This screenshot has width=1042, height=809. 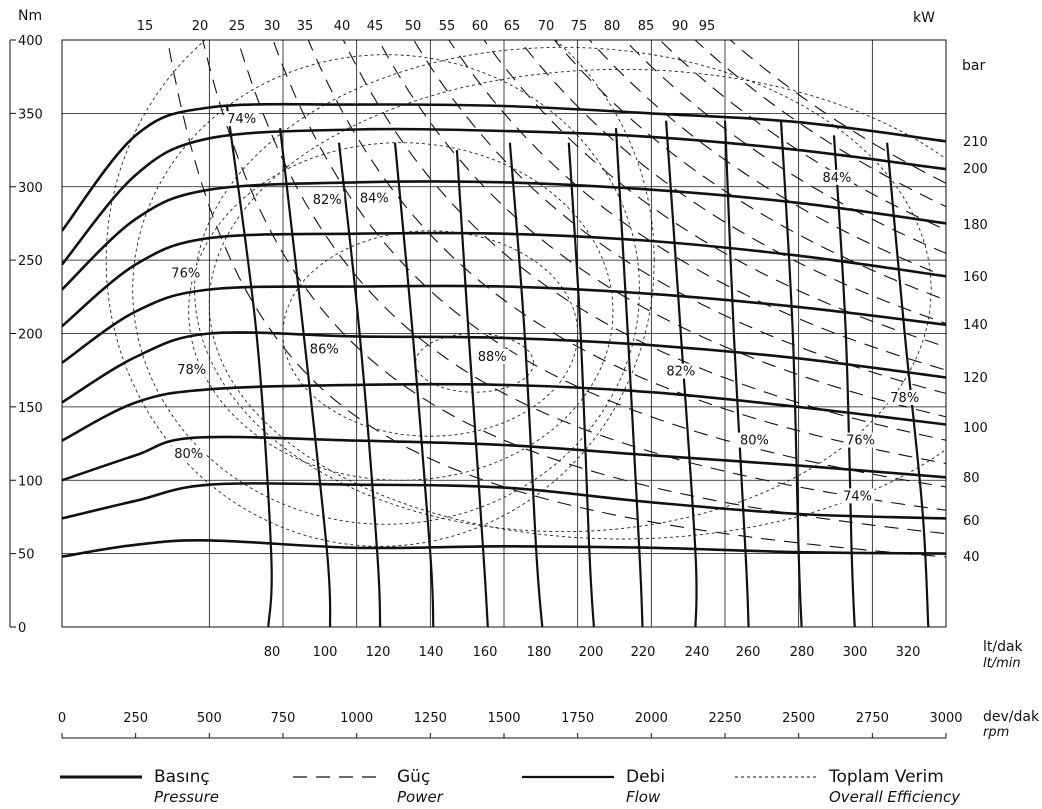 What do you see at coordinates (504, 279) in the screenshot?
I see `pressure-line-160bar` at bounding box center [504, 279].